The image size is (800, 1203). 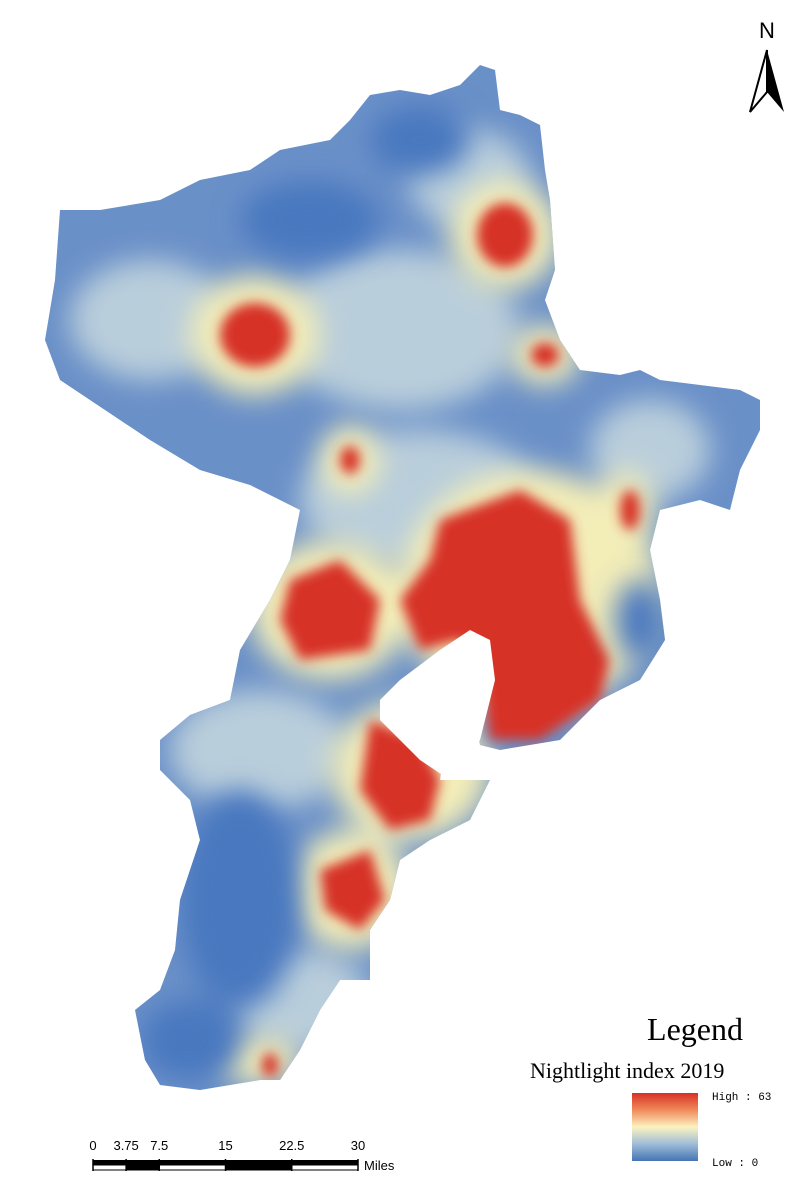 I want to click on north-arrow-left, so click(x=758, y=81).